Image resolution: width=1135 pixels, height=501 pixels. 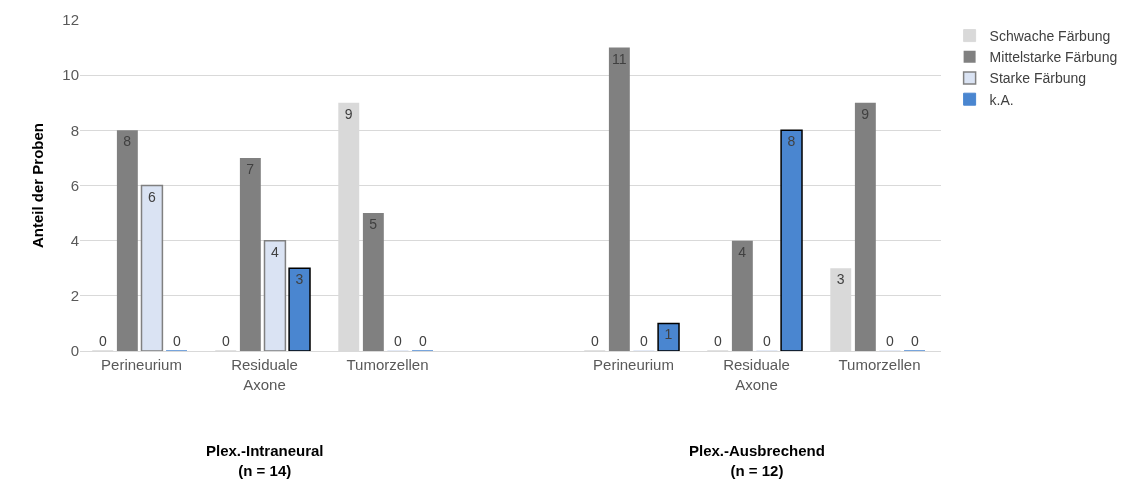 What do you see at coordinates (151, 196) in the screenshot?
I see `data-label: 6` at bounding box center [151, 196].